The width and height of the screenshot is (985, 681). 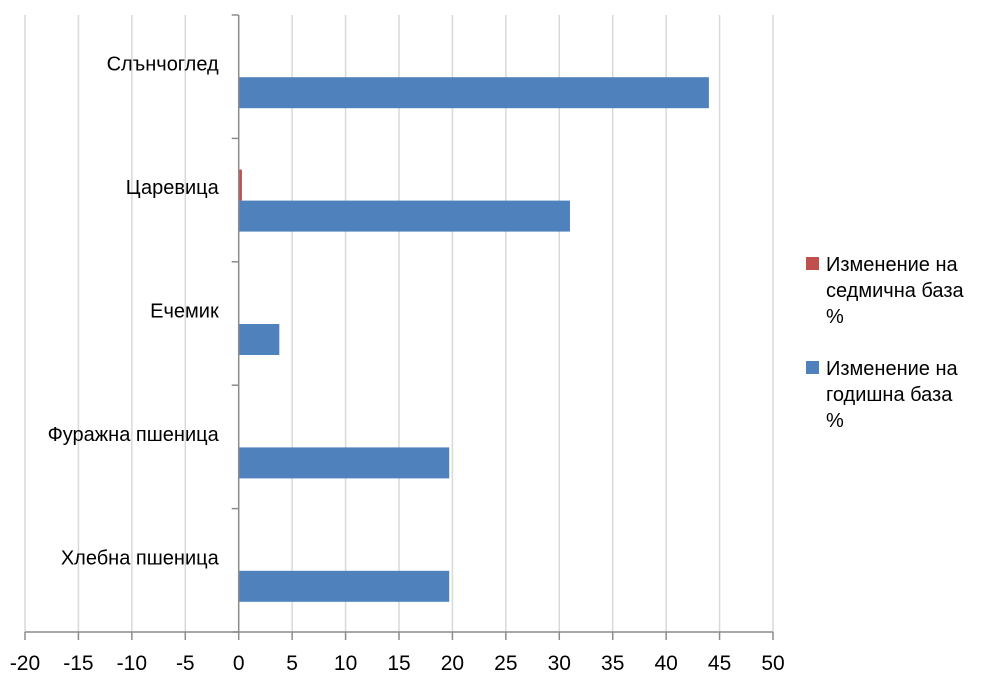 I want to click on category-label: Хлебна пшеница, so click(x=140, y=558).